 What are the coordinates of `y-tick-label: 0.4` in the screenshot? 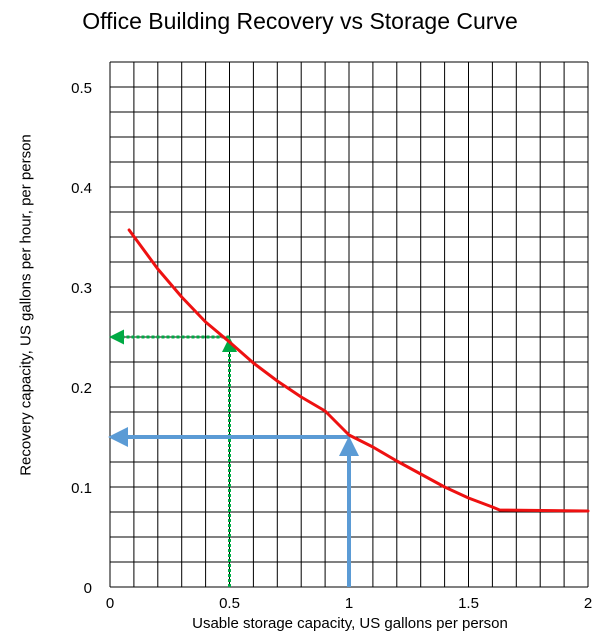 It's located at (81, 188).